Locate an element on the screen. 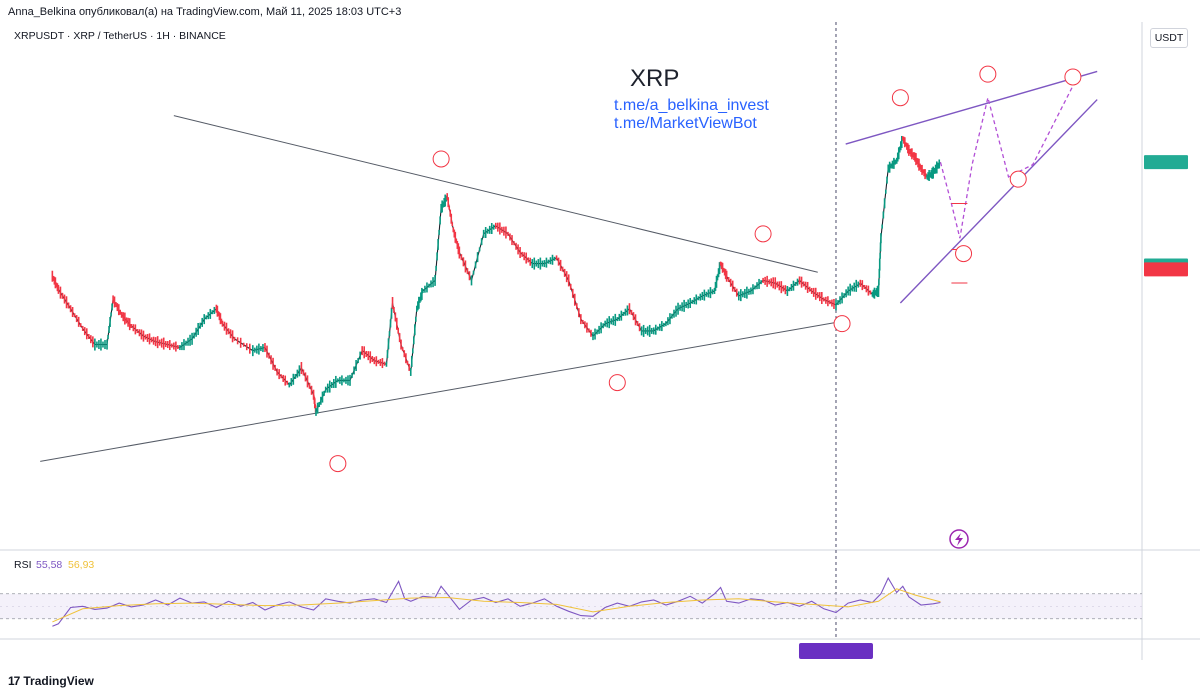 The width and height of the screenshot is (1200, 695). rsi-label: RSI is located at coordinates (23, 565).